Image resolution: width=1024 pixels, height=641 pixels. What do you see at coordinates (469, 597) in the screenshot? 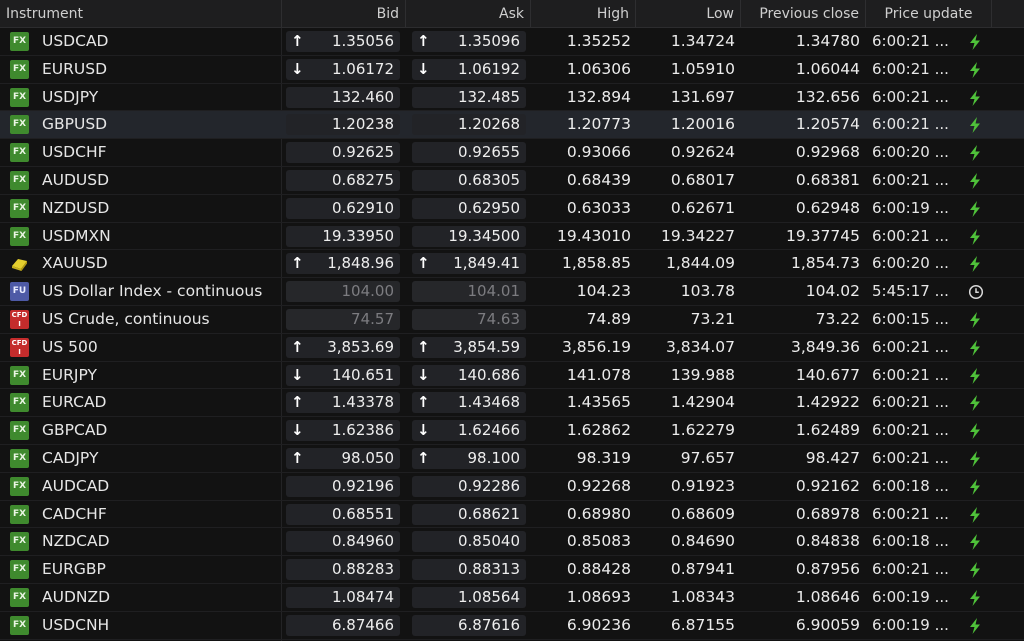
I see `ask-price-button: 1.08564` at bounding box center [469, 597].